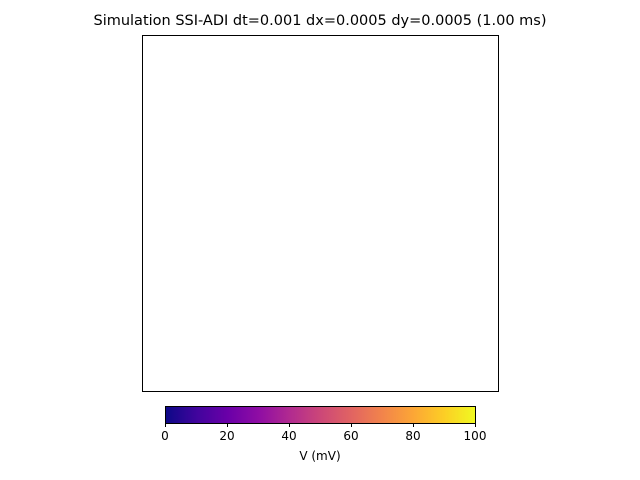 The height and width of the screenshot is (480, 640). I want to click on colorbar-label: V (mV), so click(320, 456).